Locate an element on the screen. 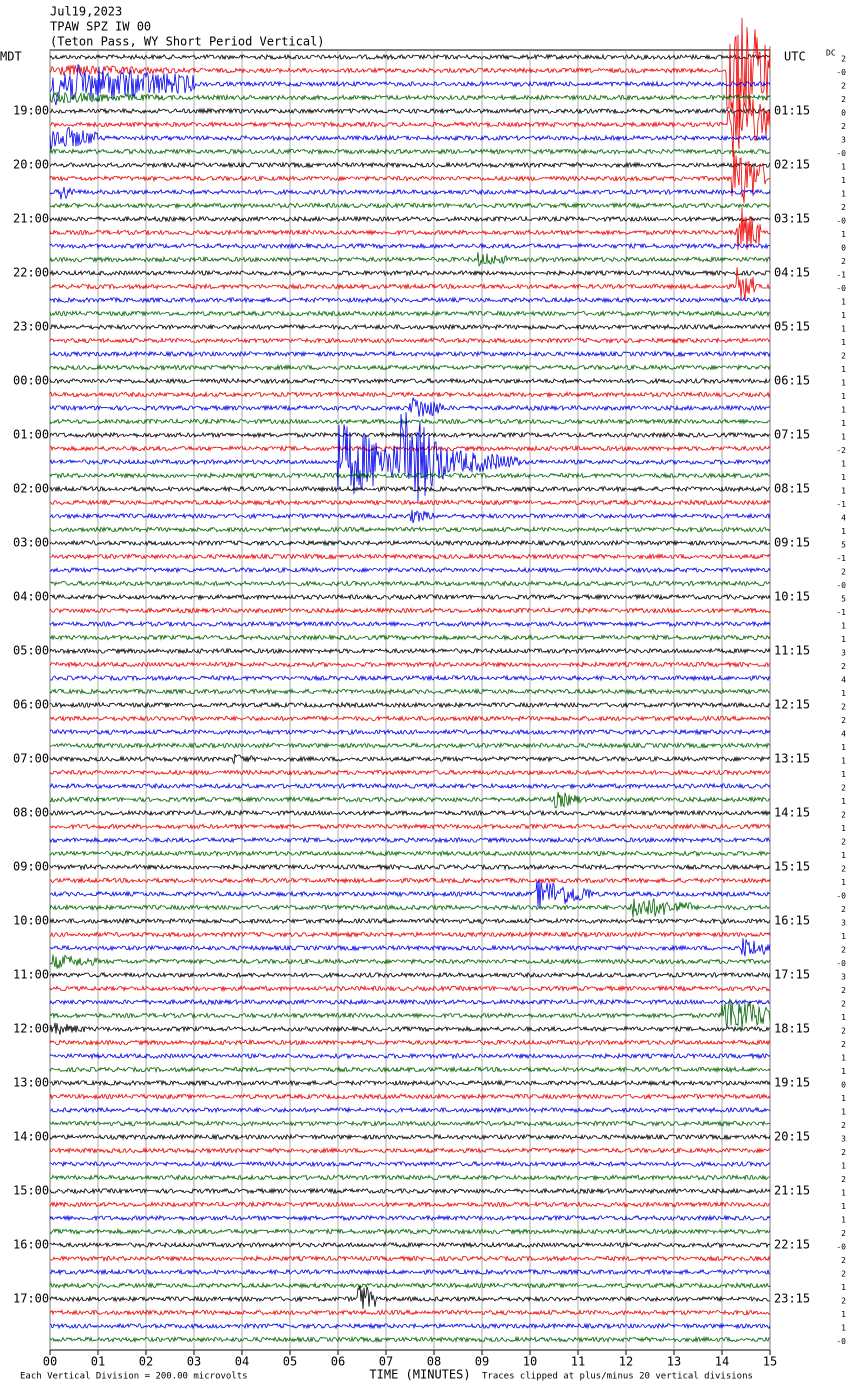 The height and width of the screenshot is (1390, 850). right-time-label: 01:15 is located at coordinates (792, 111).